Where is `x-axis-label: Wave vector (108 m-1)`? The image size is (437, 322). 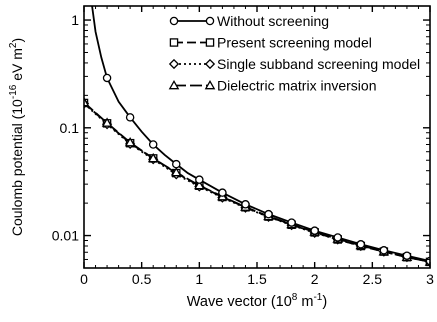 x-axis-label: Wave vector (108 m-1) is located at coordinates (257, 301).